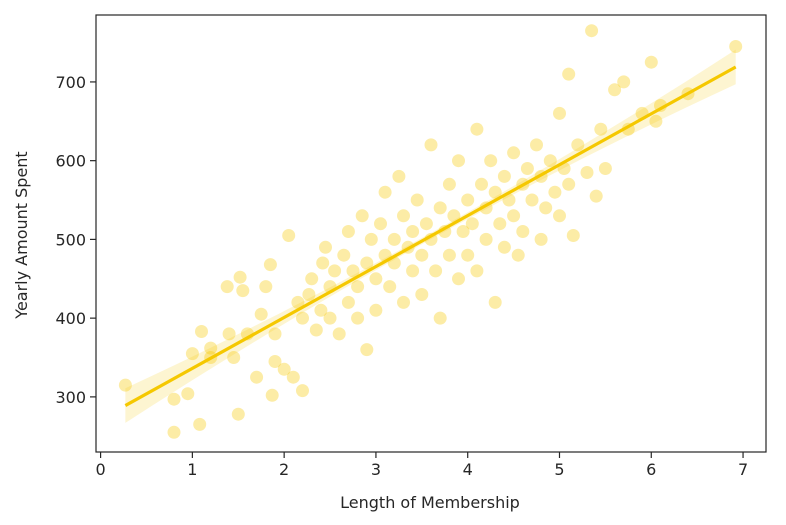  Describe the element at coordinates (421, 465) in the screenshot. I see `x-axis-ticks: 0 1 2 3 4 5 6 7` at that location.